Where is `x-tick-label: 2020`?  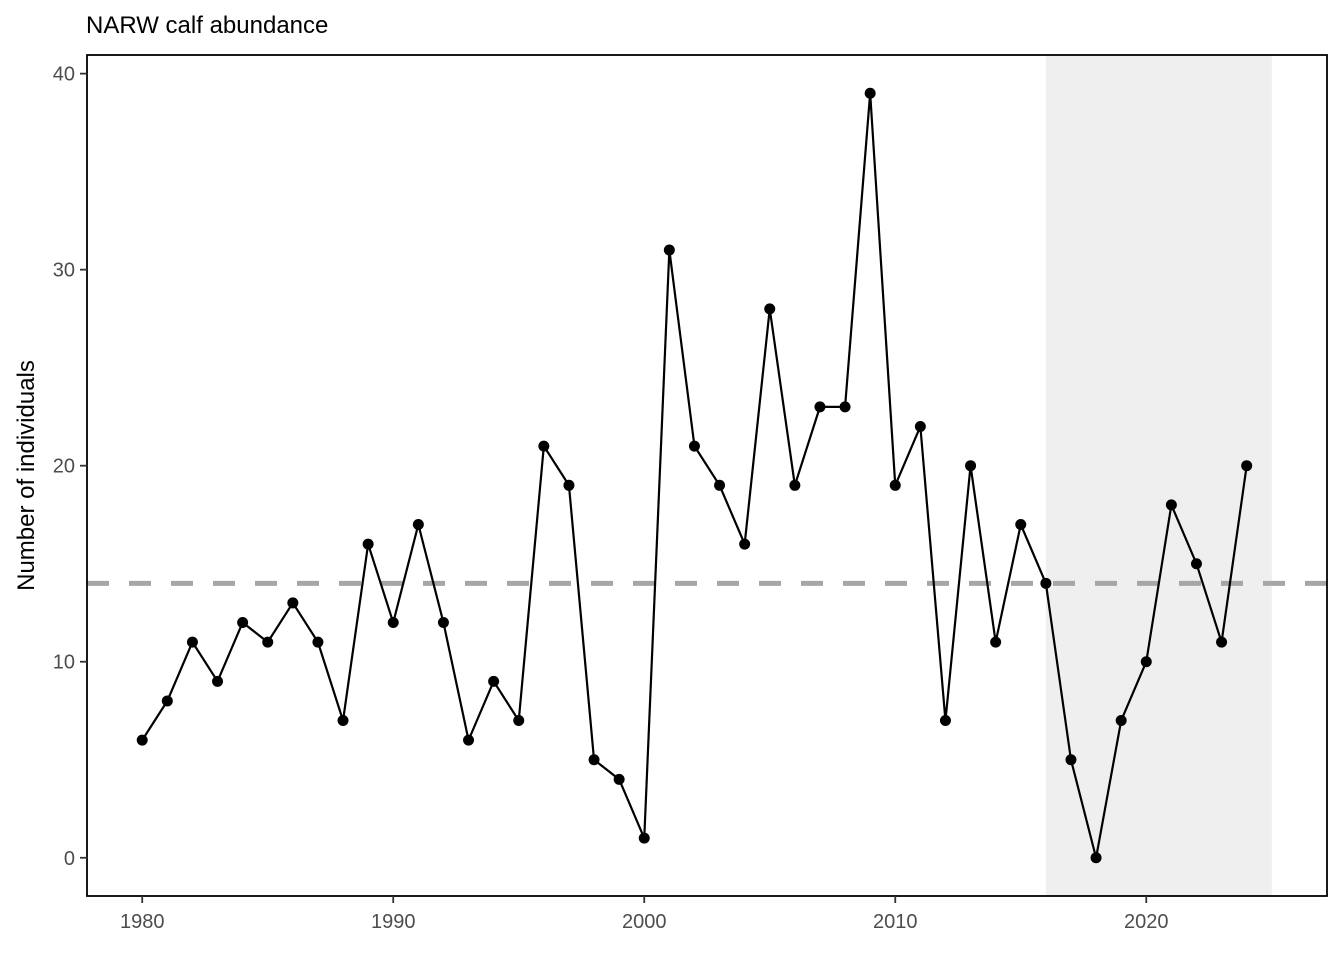 x-tick-label: 2020 is located at coordinates (1146, 922).